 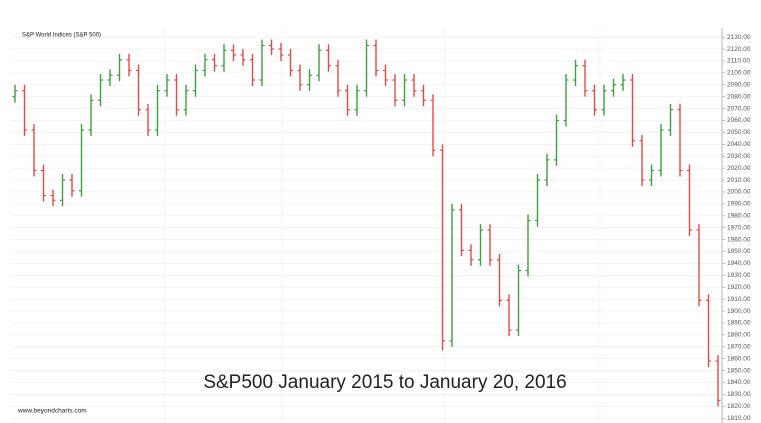 What do you see at coordinates (739, 382) in the screenshot?
I see `y-tick-label: 1840.00` at bounding box center [739, 382].